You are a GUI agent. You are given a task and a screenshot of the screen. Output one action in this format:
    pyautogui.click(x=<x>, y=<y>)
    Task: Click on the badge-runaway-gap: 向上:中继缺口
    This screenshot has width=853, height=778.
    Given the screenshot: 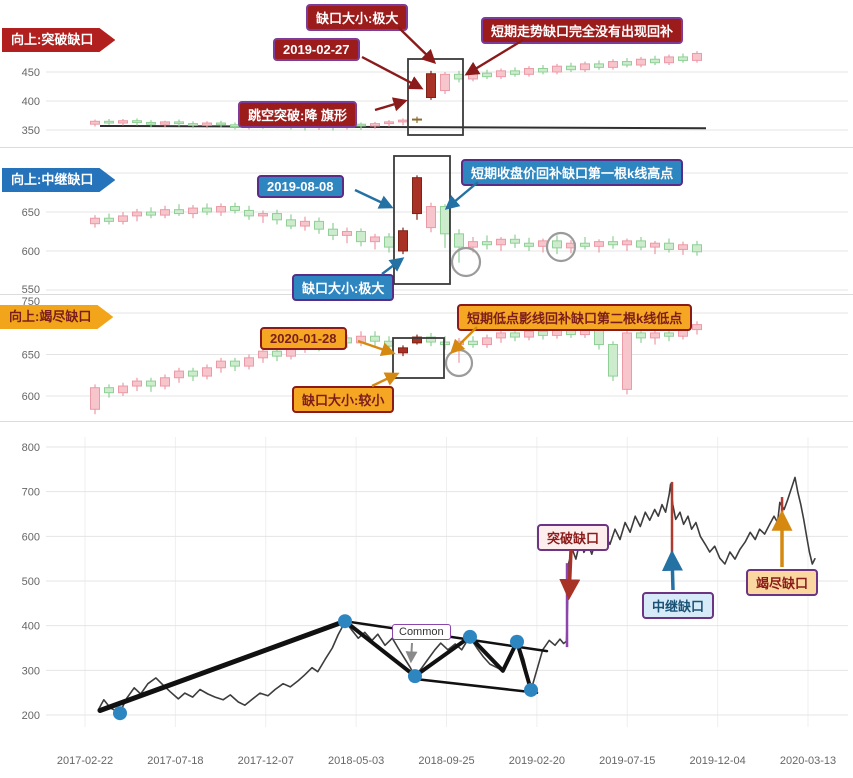 What is the action you would take?
    pyautogui.click(x=59, y=180)
    